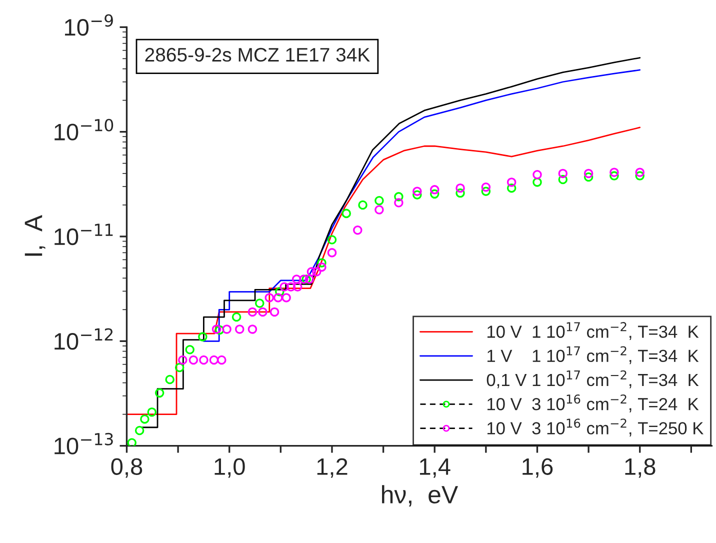  Describe the element at coordinates (35, 235) in the screenshot. I see `y-axis-title: I, A` at that location.